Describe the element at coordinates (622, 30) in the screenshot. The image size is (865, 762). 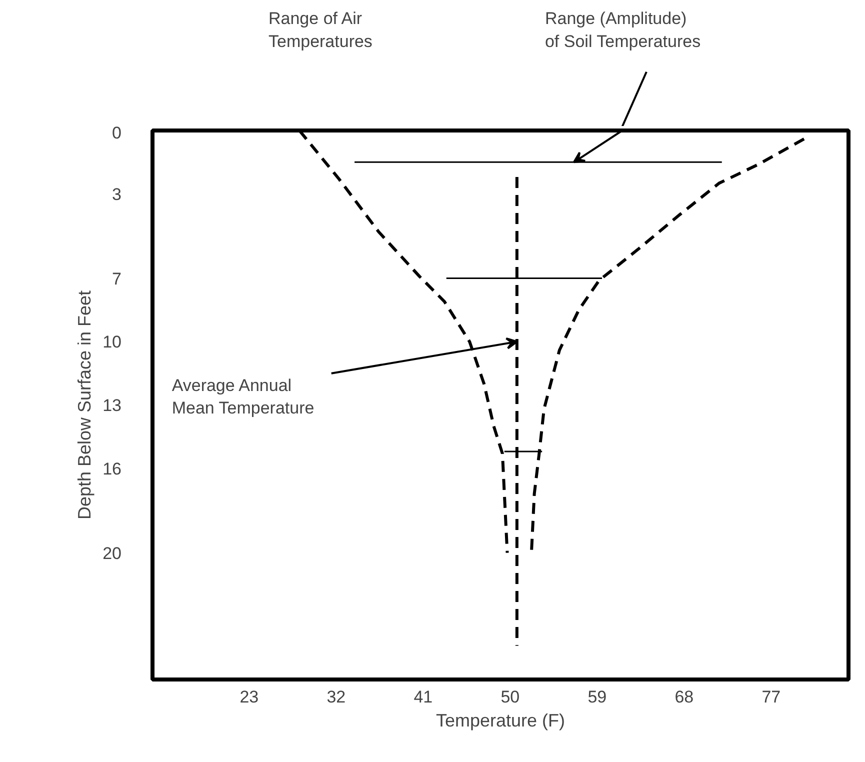
I see `text: Range (Amplitude) of Soil Temperatures` at that location.